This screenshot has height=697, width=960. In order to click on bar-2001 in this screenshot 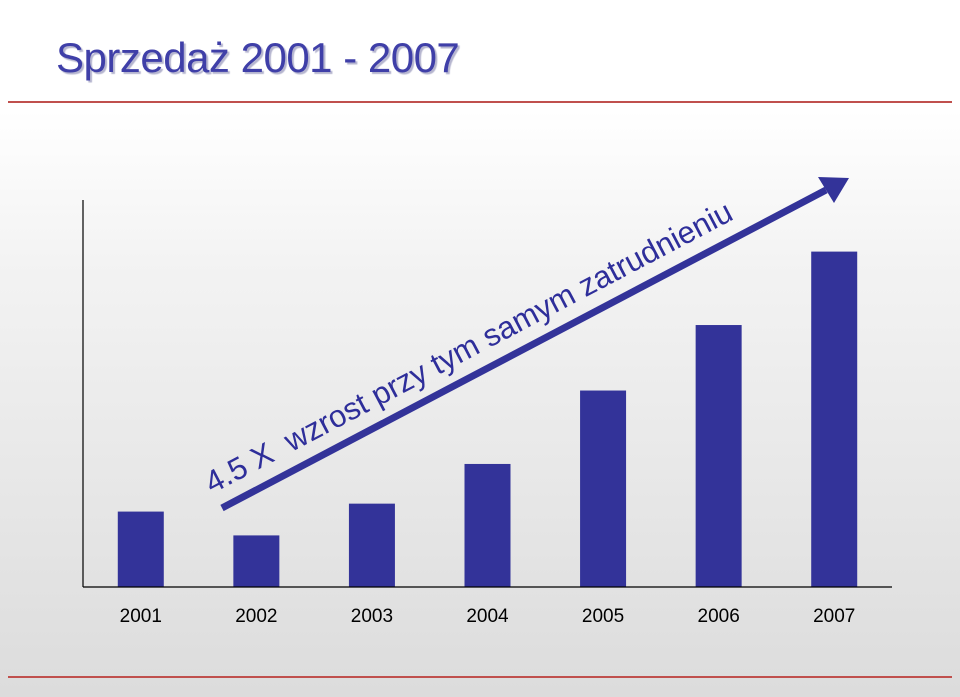, I will do `click(140, 549)`.